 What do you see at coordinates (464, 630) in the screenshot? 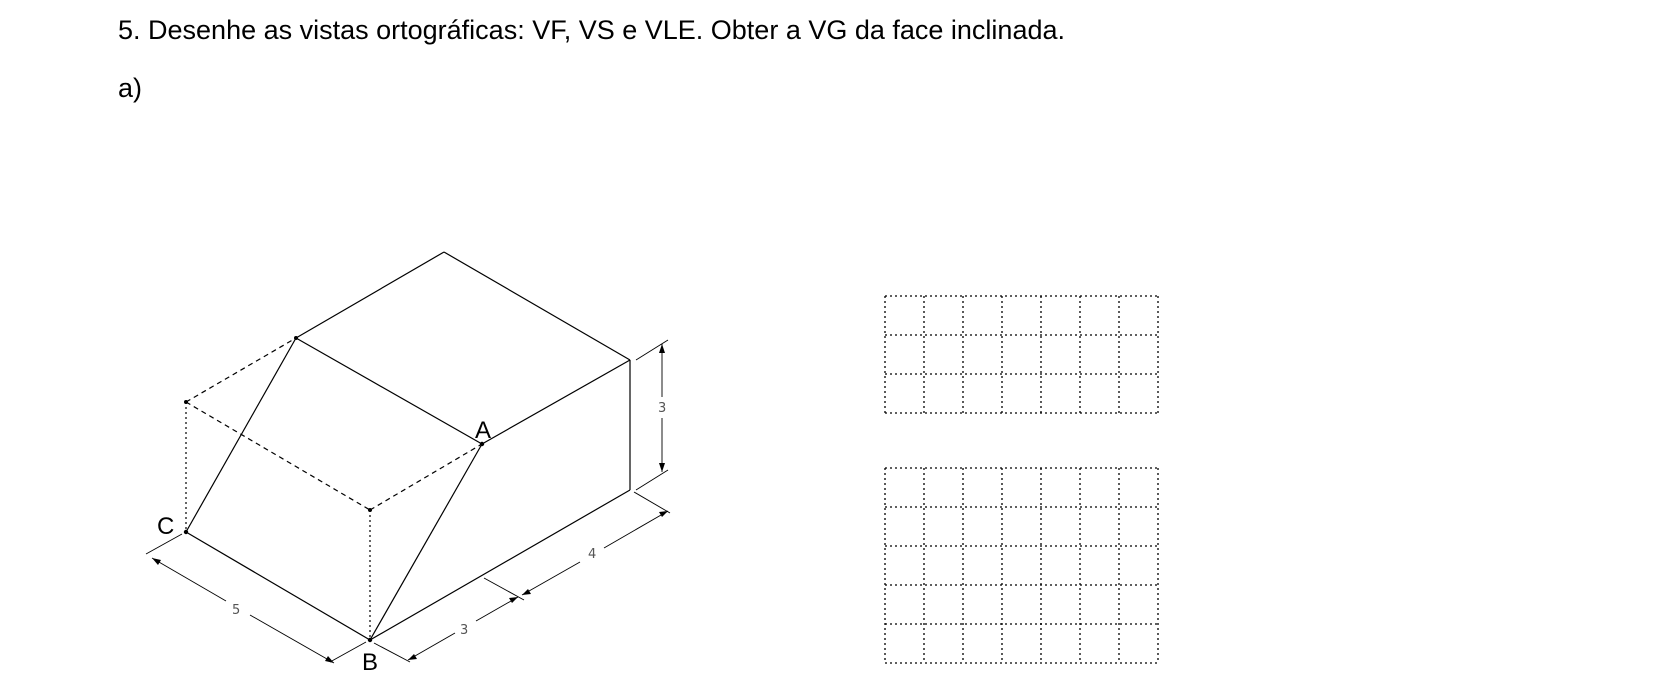
I see `dimension-depth-lower-label: 3` at bounding box center [464, 630].